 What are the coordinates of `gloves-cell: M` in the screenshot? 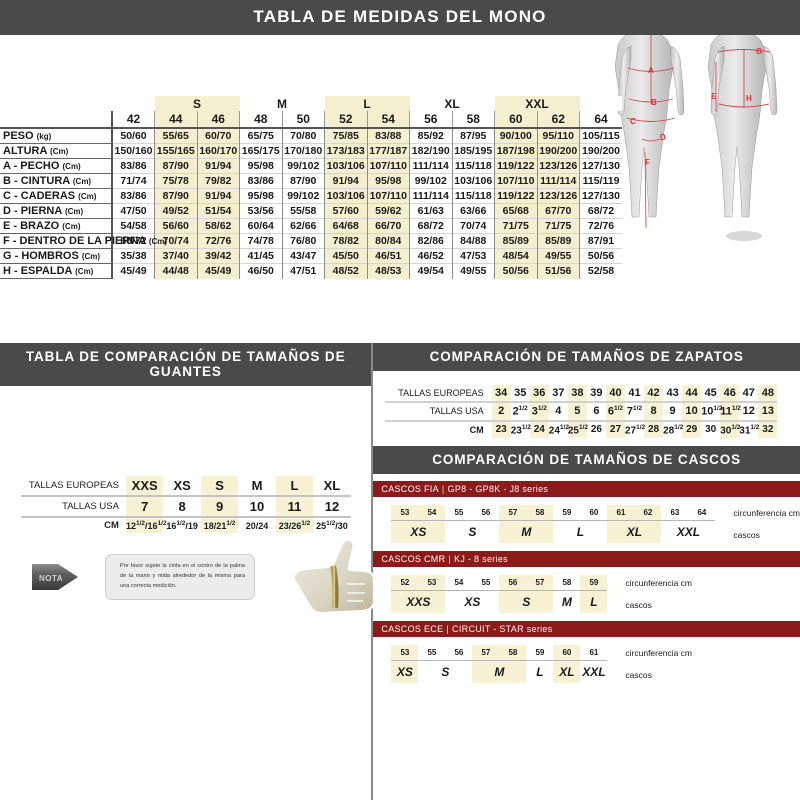 It's located at (257, 486).